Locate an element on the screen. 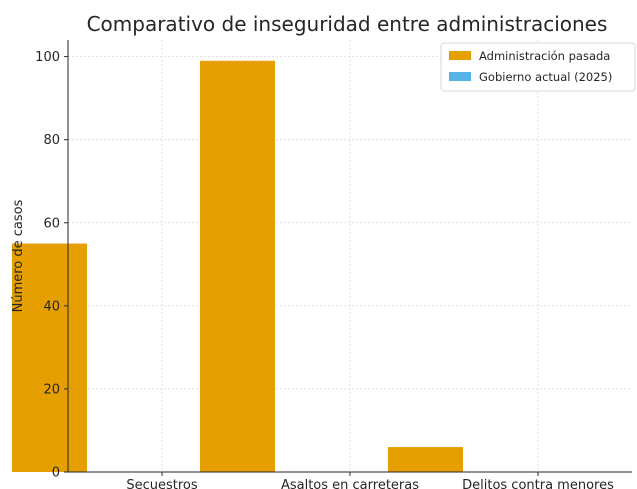 This screenshot has height=489, width=637. y-tick-label: 40 is located at coordinates (51, 306).